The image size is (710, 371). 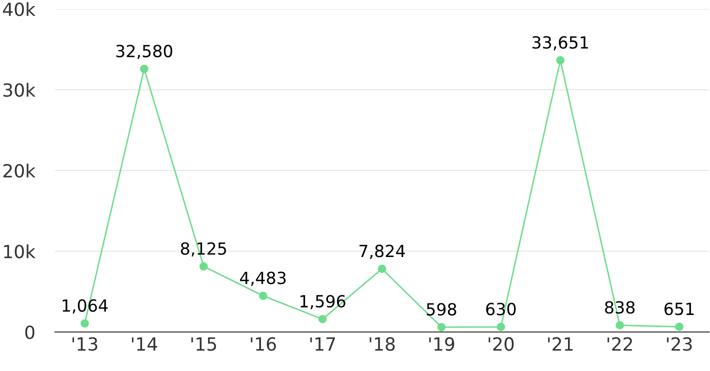 I want to click on x-tick-label: '17, so click(x=322, y=344).